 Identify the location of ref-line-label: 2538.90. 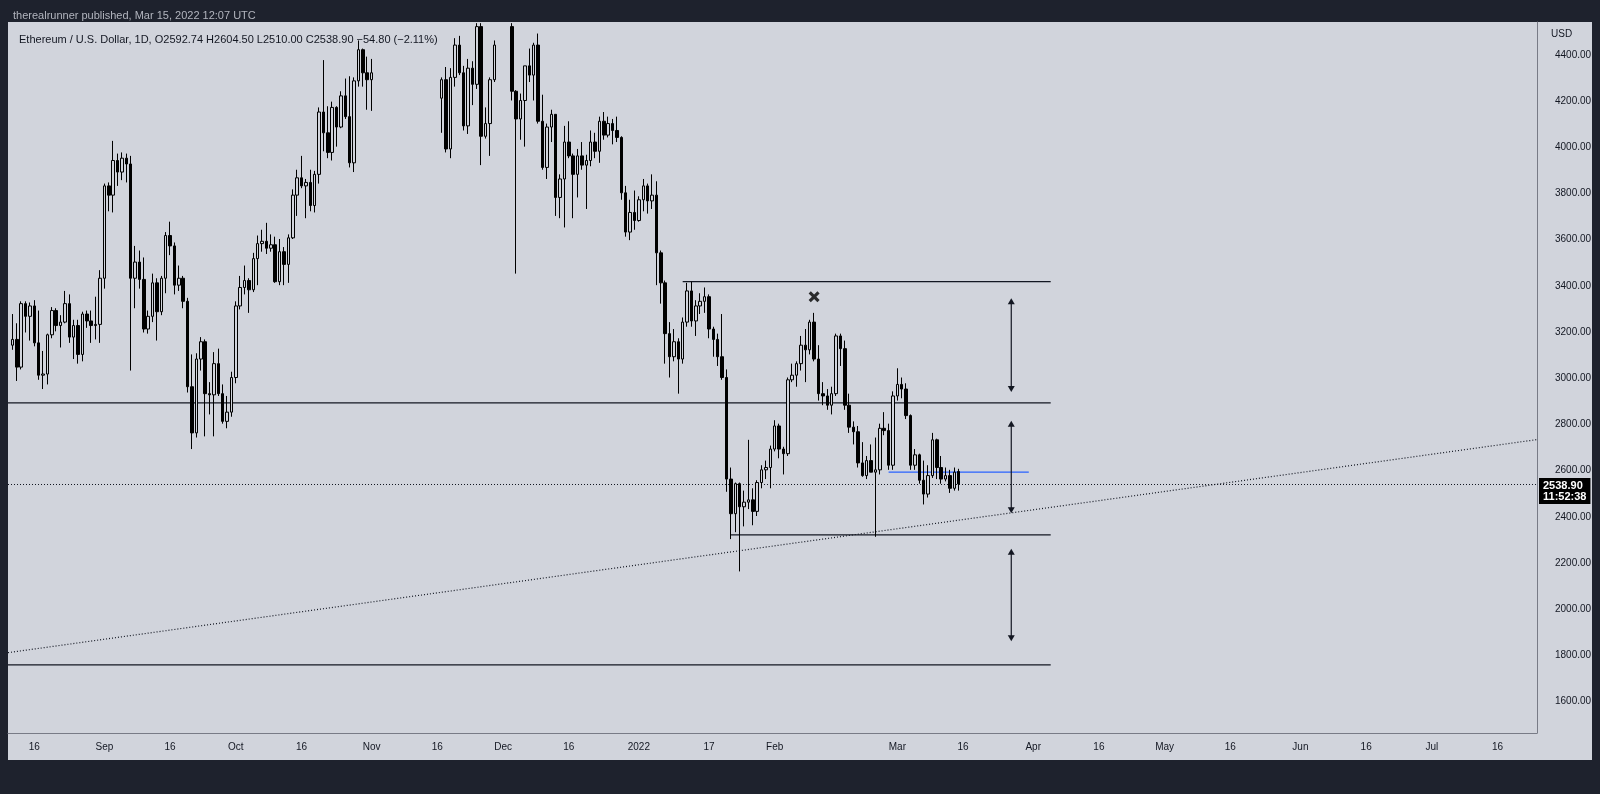
(1563, 485).